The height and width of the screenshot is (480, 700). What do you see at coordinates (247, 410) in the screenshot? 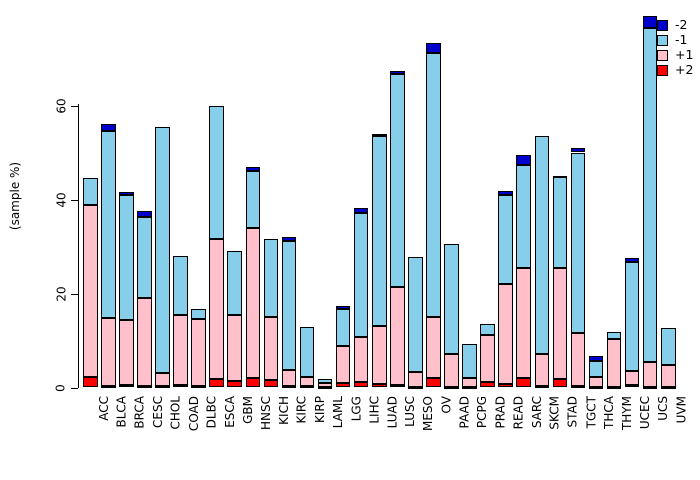
I see `x-label-GBM: GBM` at bounding box center [247, 410].